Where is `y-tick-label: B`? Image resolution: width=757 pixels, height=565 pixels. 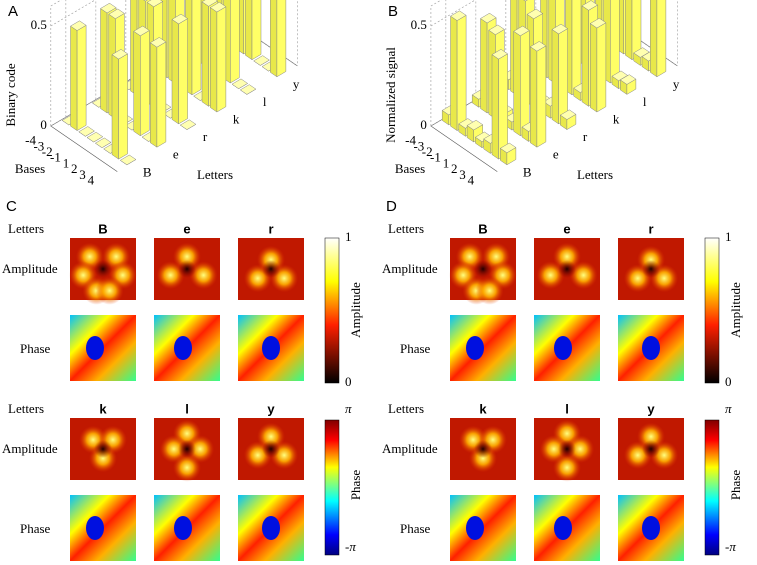
y-tick-label: B is located at coordinates (147, 171).